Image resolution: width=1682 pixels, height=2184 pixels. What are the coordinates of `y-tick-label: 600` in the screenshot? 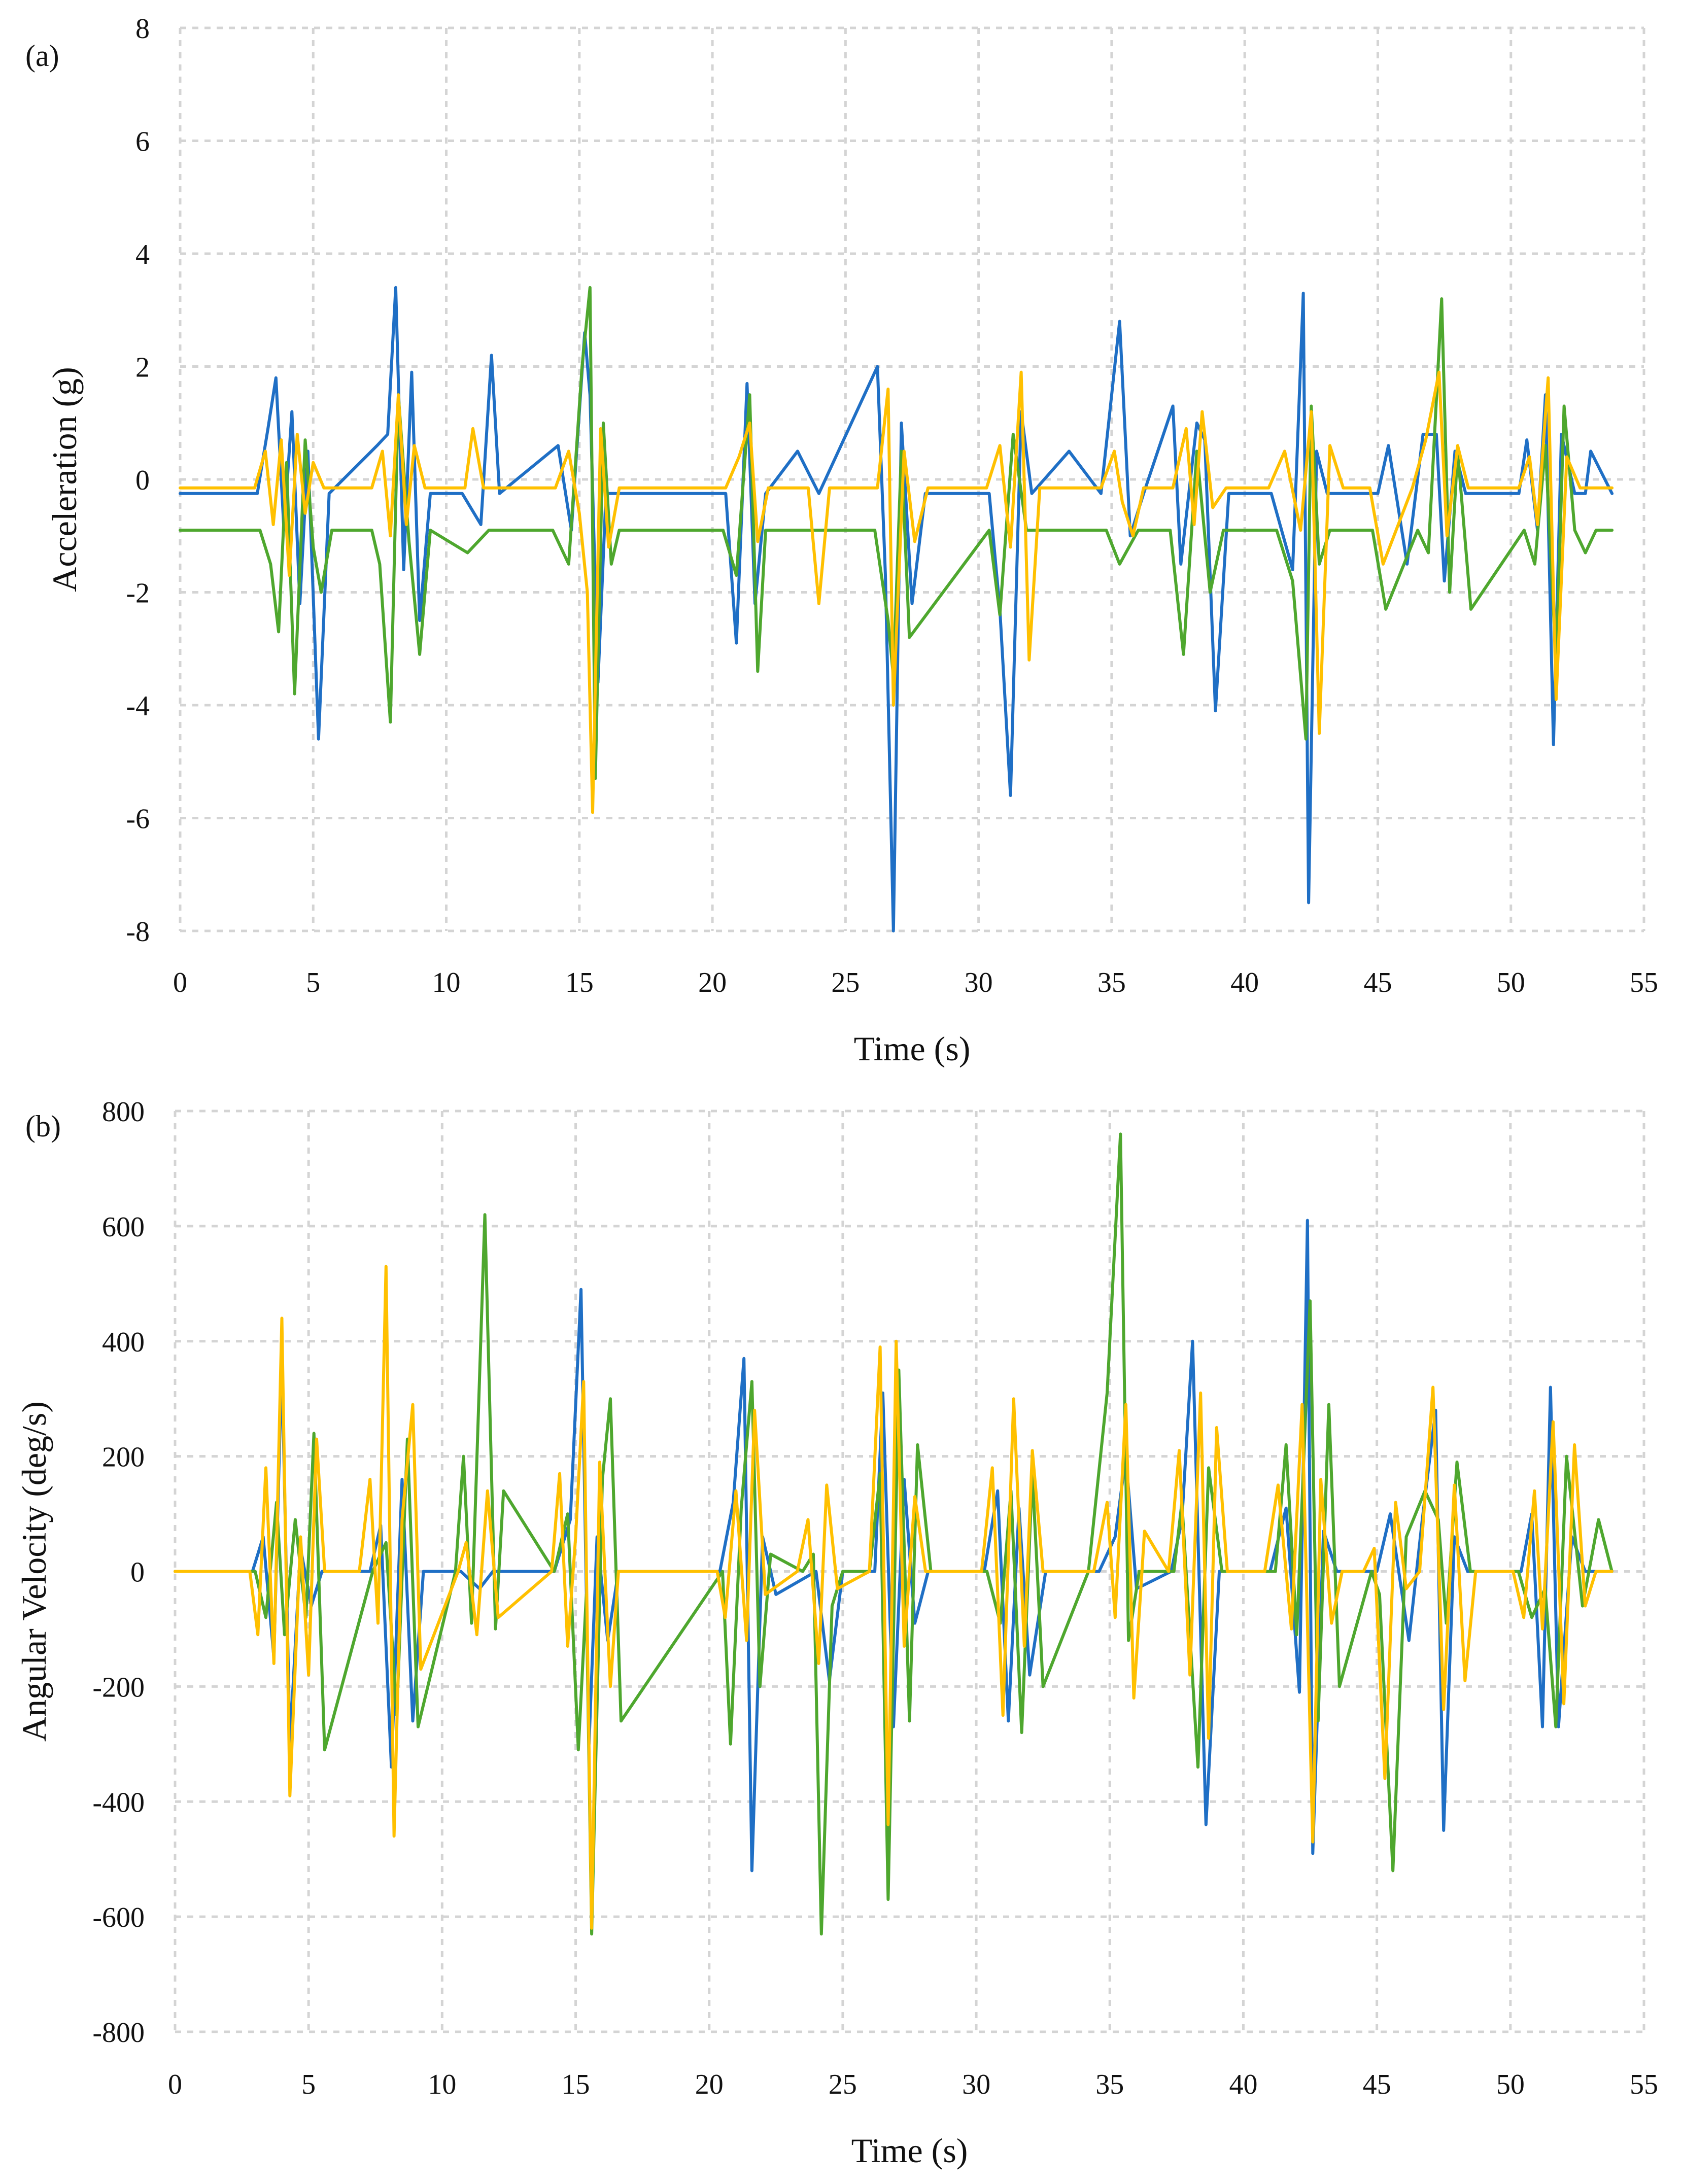 It's located at (123, 1227).